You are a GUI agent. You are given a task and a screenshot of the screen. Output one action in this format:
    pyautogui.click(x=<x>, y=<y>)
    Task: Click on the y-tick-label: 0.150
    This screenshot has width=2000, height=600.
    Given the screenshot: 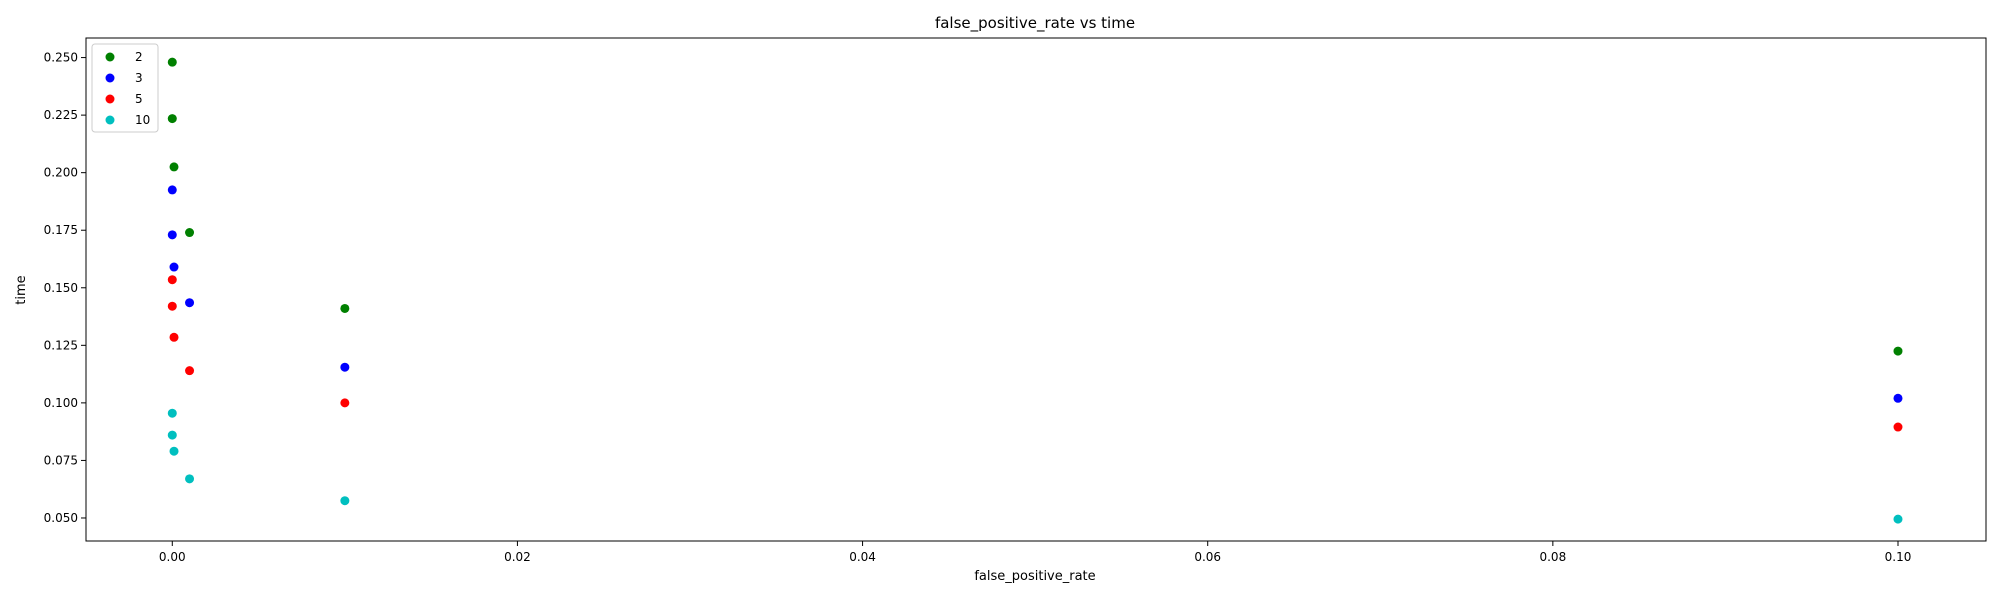 What is the action you would take?
    pyautogui.click(x=61, y=288)
    